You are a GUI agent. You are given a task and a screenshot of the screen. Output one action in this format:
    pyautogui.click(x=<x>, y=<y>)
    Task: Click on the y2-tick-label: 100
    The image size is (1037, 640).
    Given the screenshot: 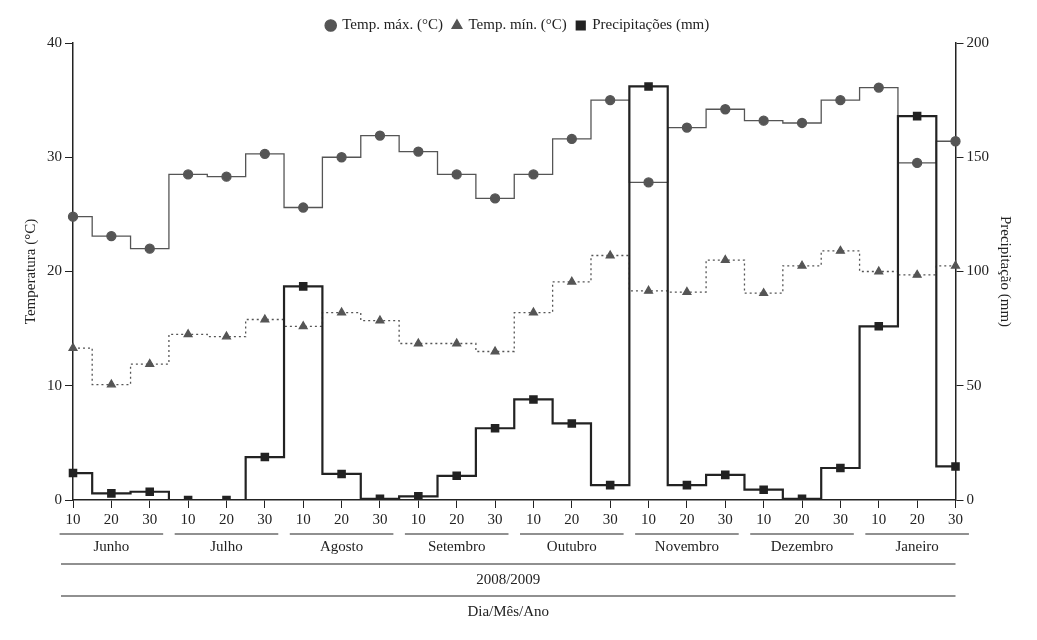 What is the action you would take?
    pyautogui.click(x=977, y=270)
    